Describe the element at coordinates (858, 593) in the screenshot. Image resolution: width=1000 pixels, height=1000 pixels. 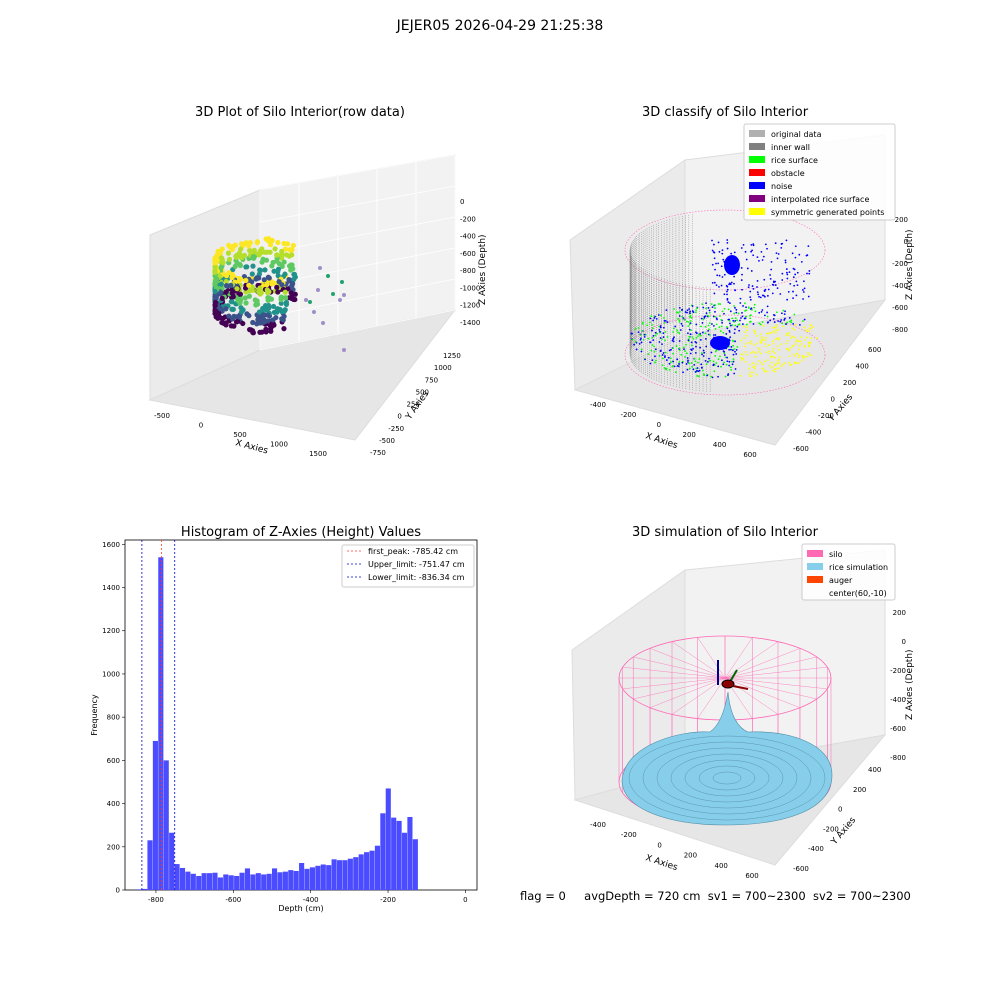
I see `legend-label: center(60,-10)` at that location.